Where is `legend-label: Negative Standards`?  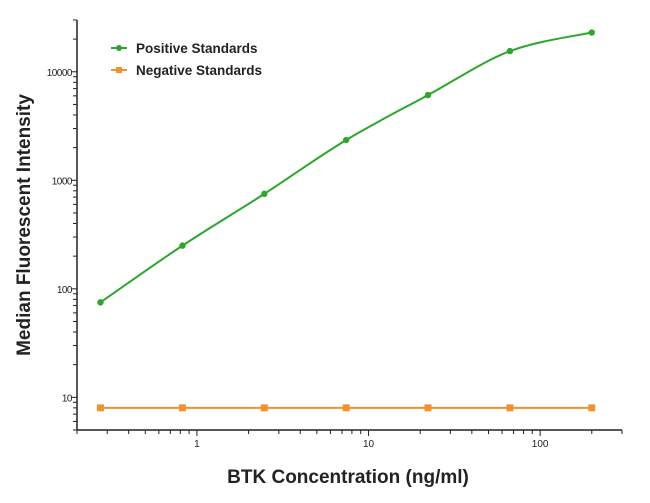
legend-label: Negative Standards is located at coordinates (199, 70).